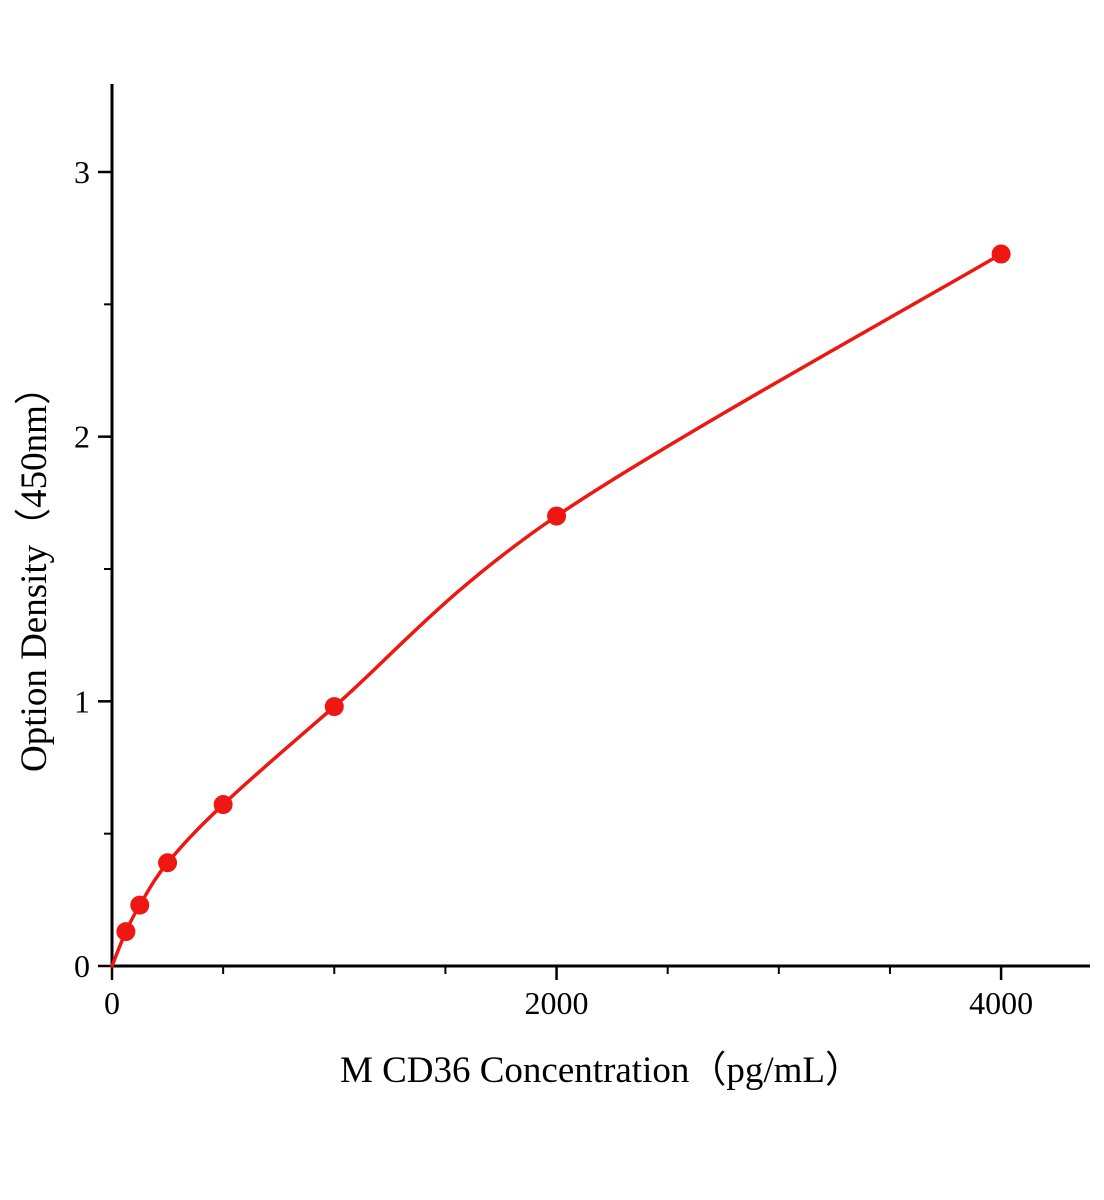  What do you see at coordinates (601, 1070) in the screenshot?
I see `x-axis-title: M CD36 Concentration（pg/mL）` at bounding box center [601, 1070].